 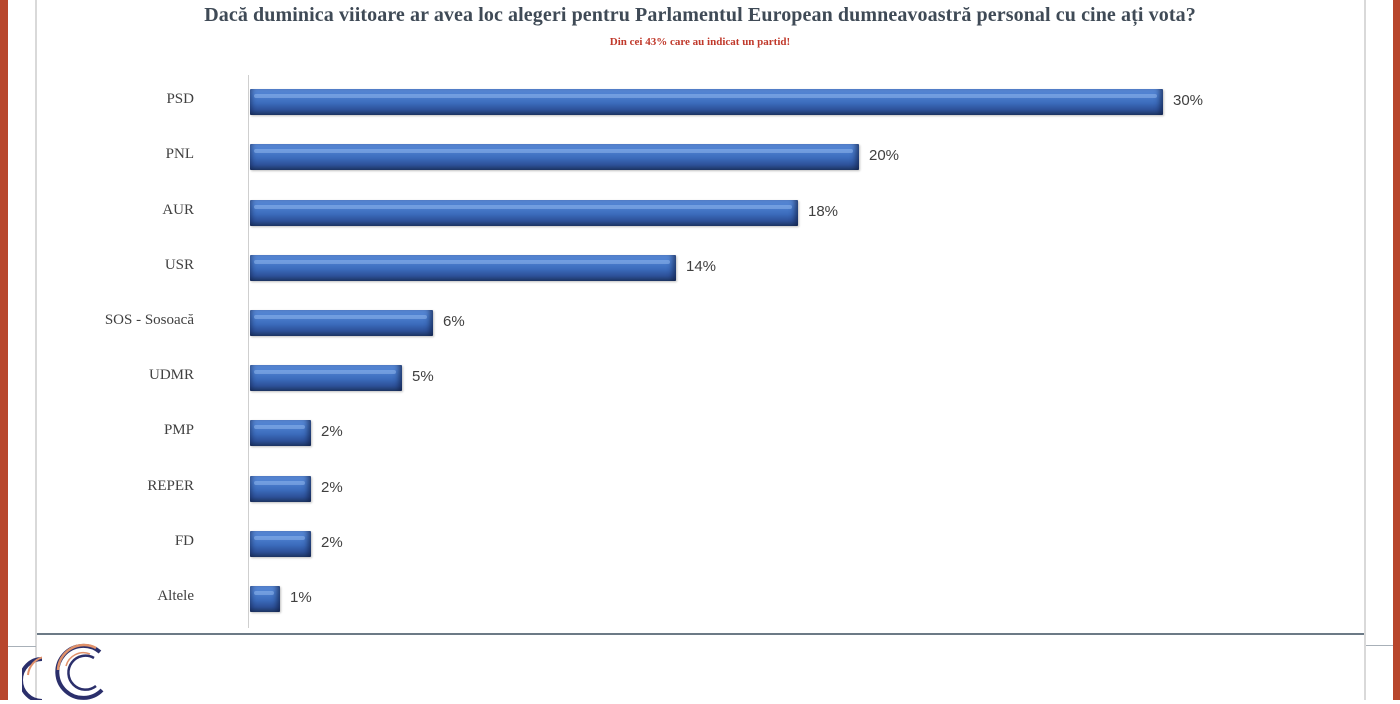 I want to click on value-label: 30%, so click(x=1188, y=100).